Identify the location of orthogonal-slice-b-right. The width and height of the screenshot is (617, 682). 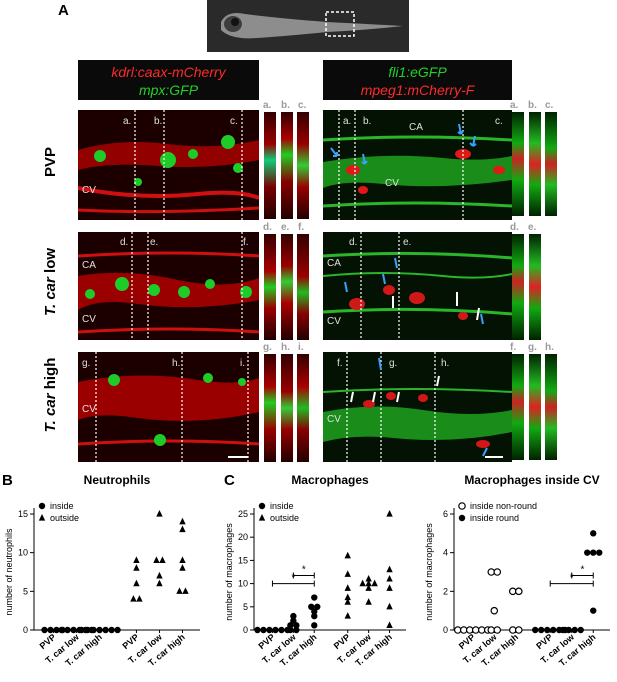
(535, 164).